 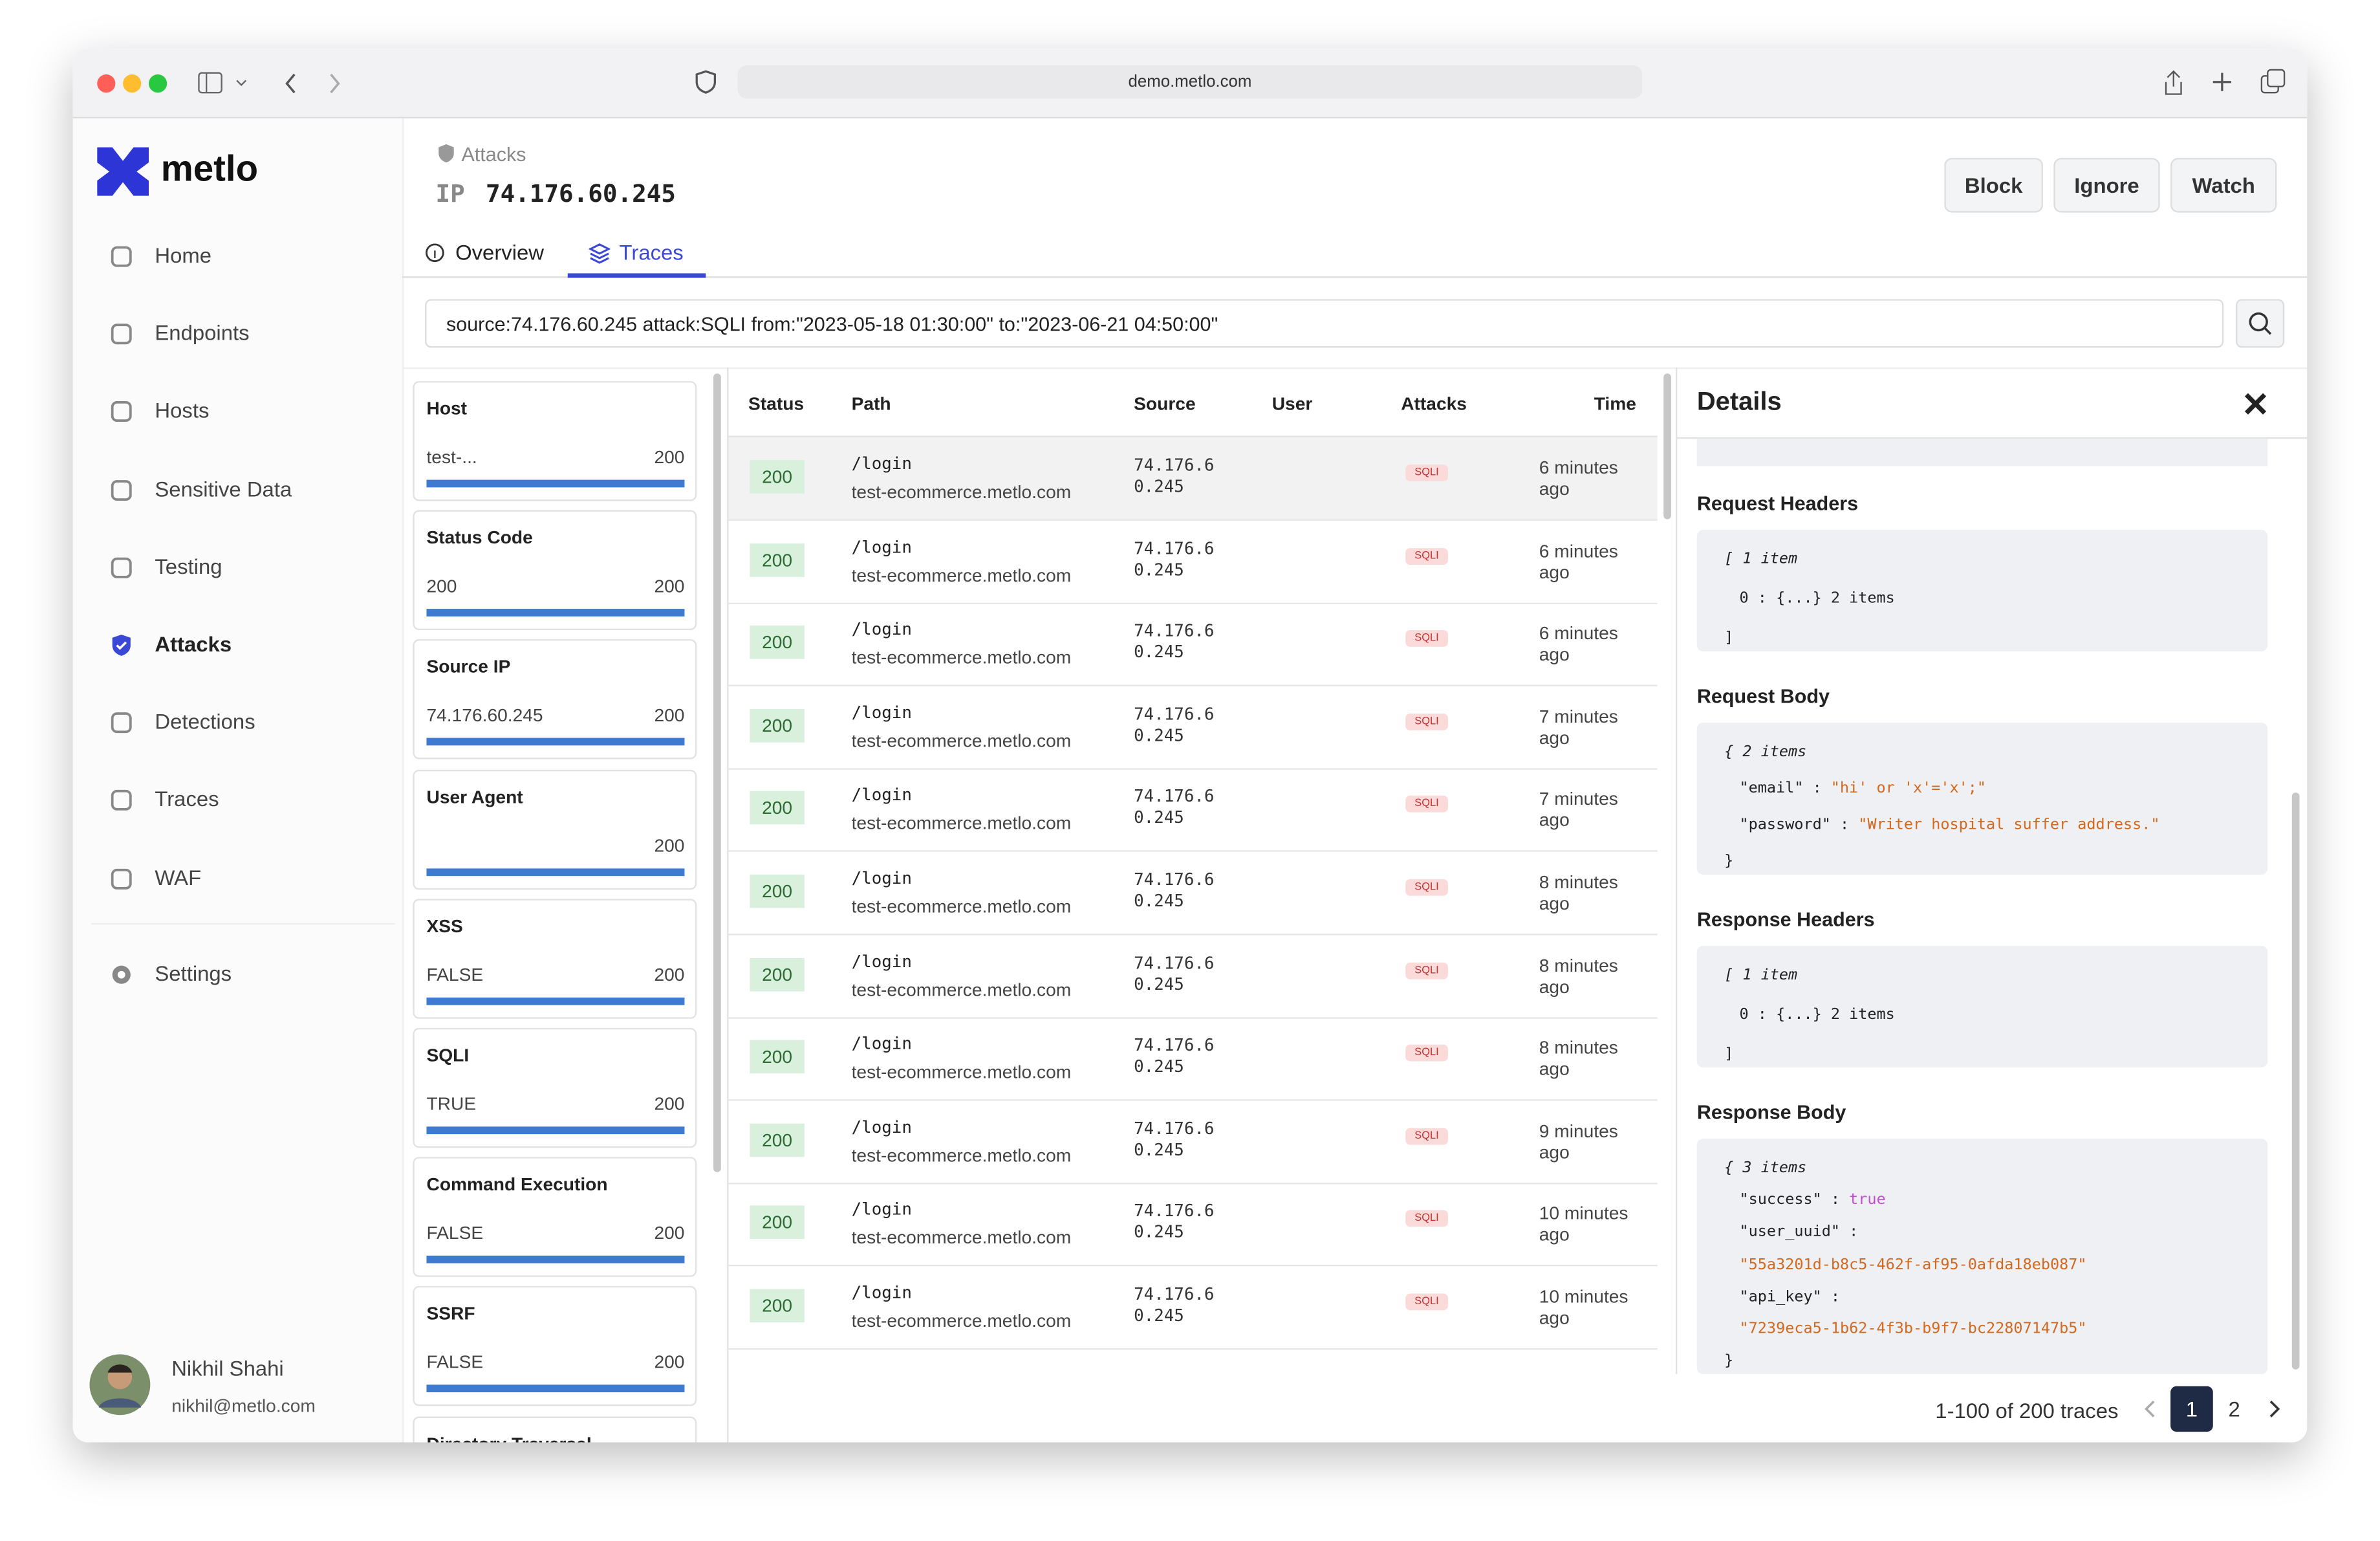 What do you see at coordinates (183, 410) in the screenshot?
I see `nav-item: Hosts` at bounding box center [183, 410].